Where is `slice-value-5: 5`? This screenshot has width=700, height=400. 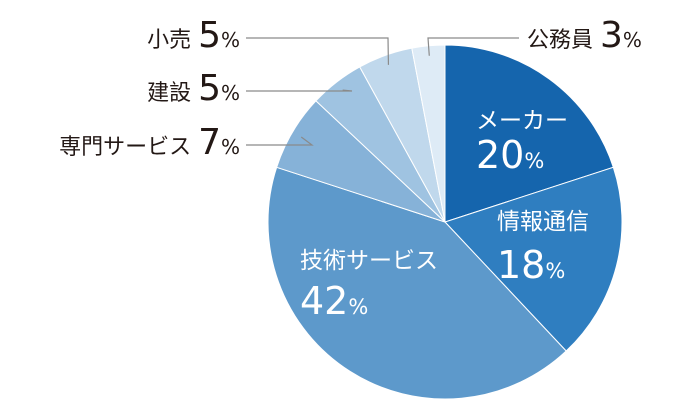
slice-value-5: 5 is located at coordinates (209, 35).